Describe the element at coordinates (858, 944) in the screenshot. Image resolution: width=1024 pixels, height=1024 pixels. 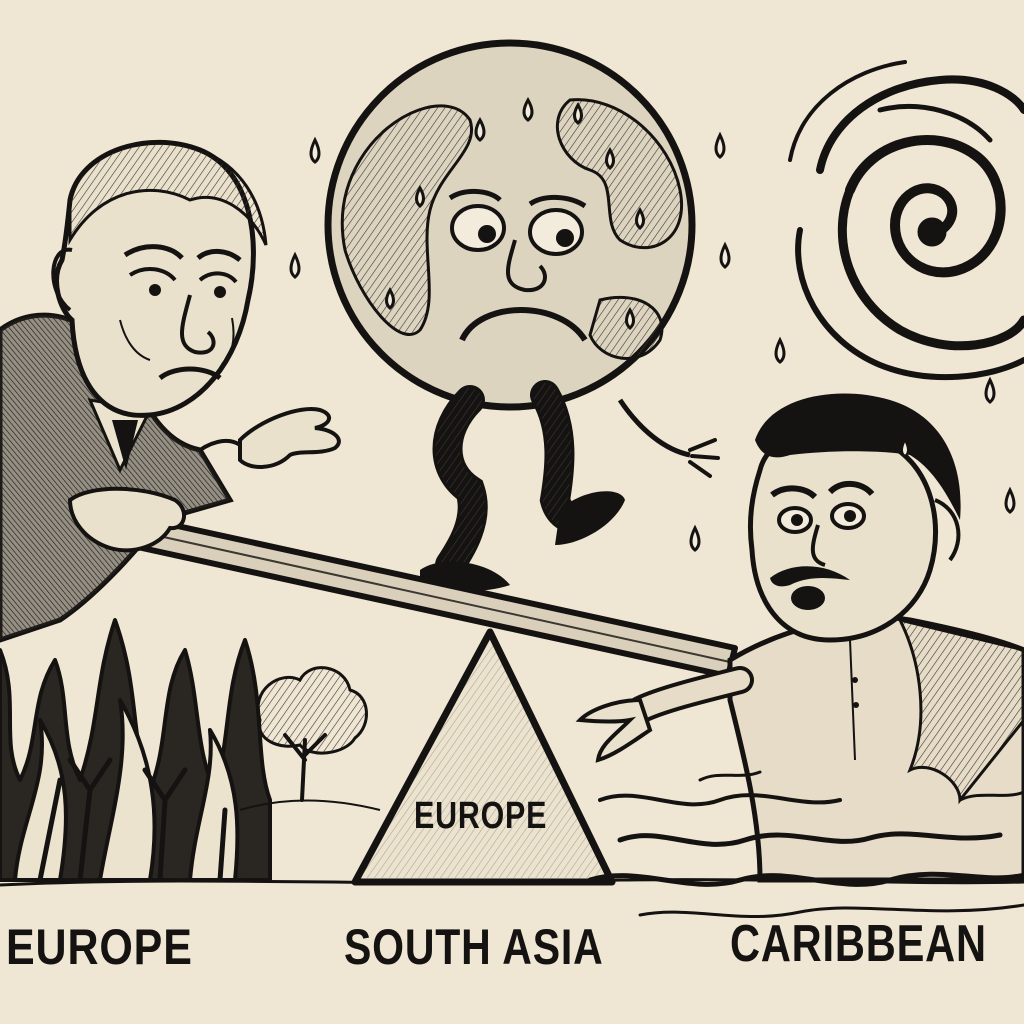
I see `right-region-label: CARIBBEAN` at that location.